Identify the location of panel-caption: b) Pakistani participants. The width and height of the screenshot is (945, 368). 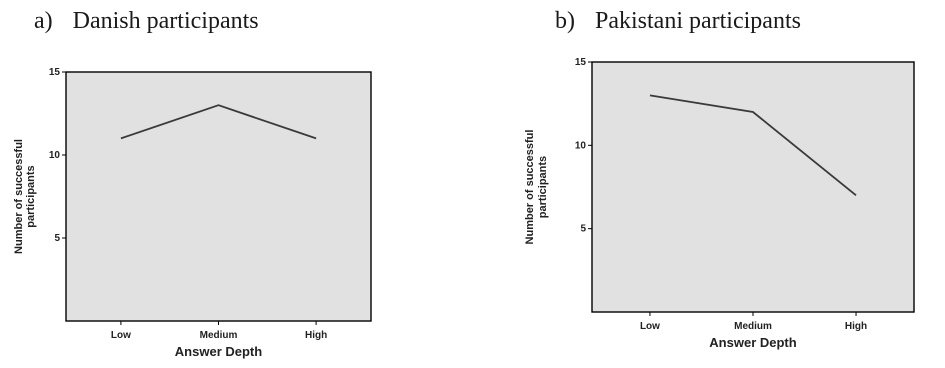
(678, 21).